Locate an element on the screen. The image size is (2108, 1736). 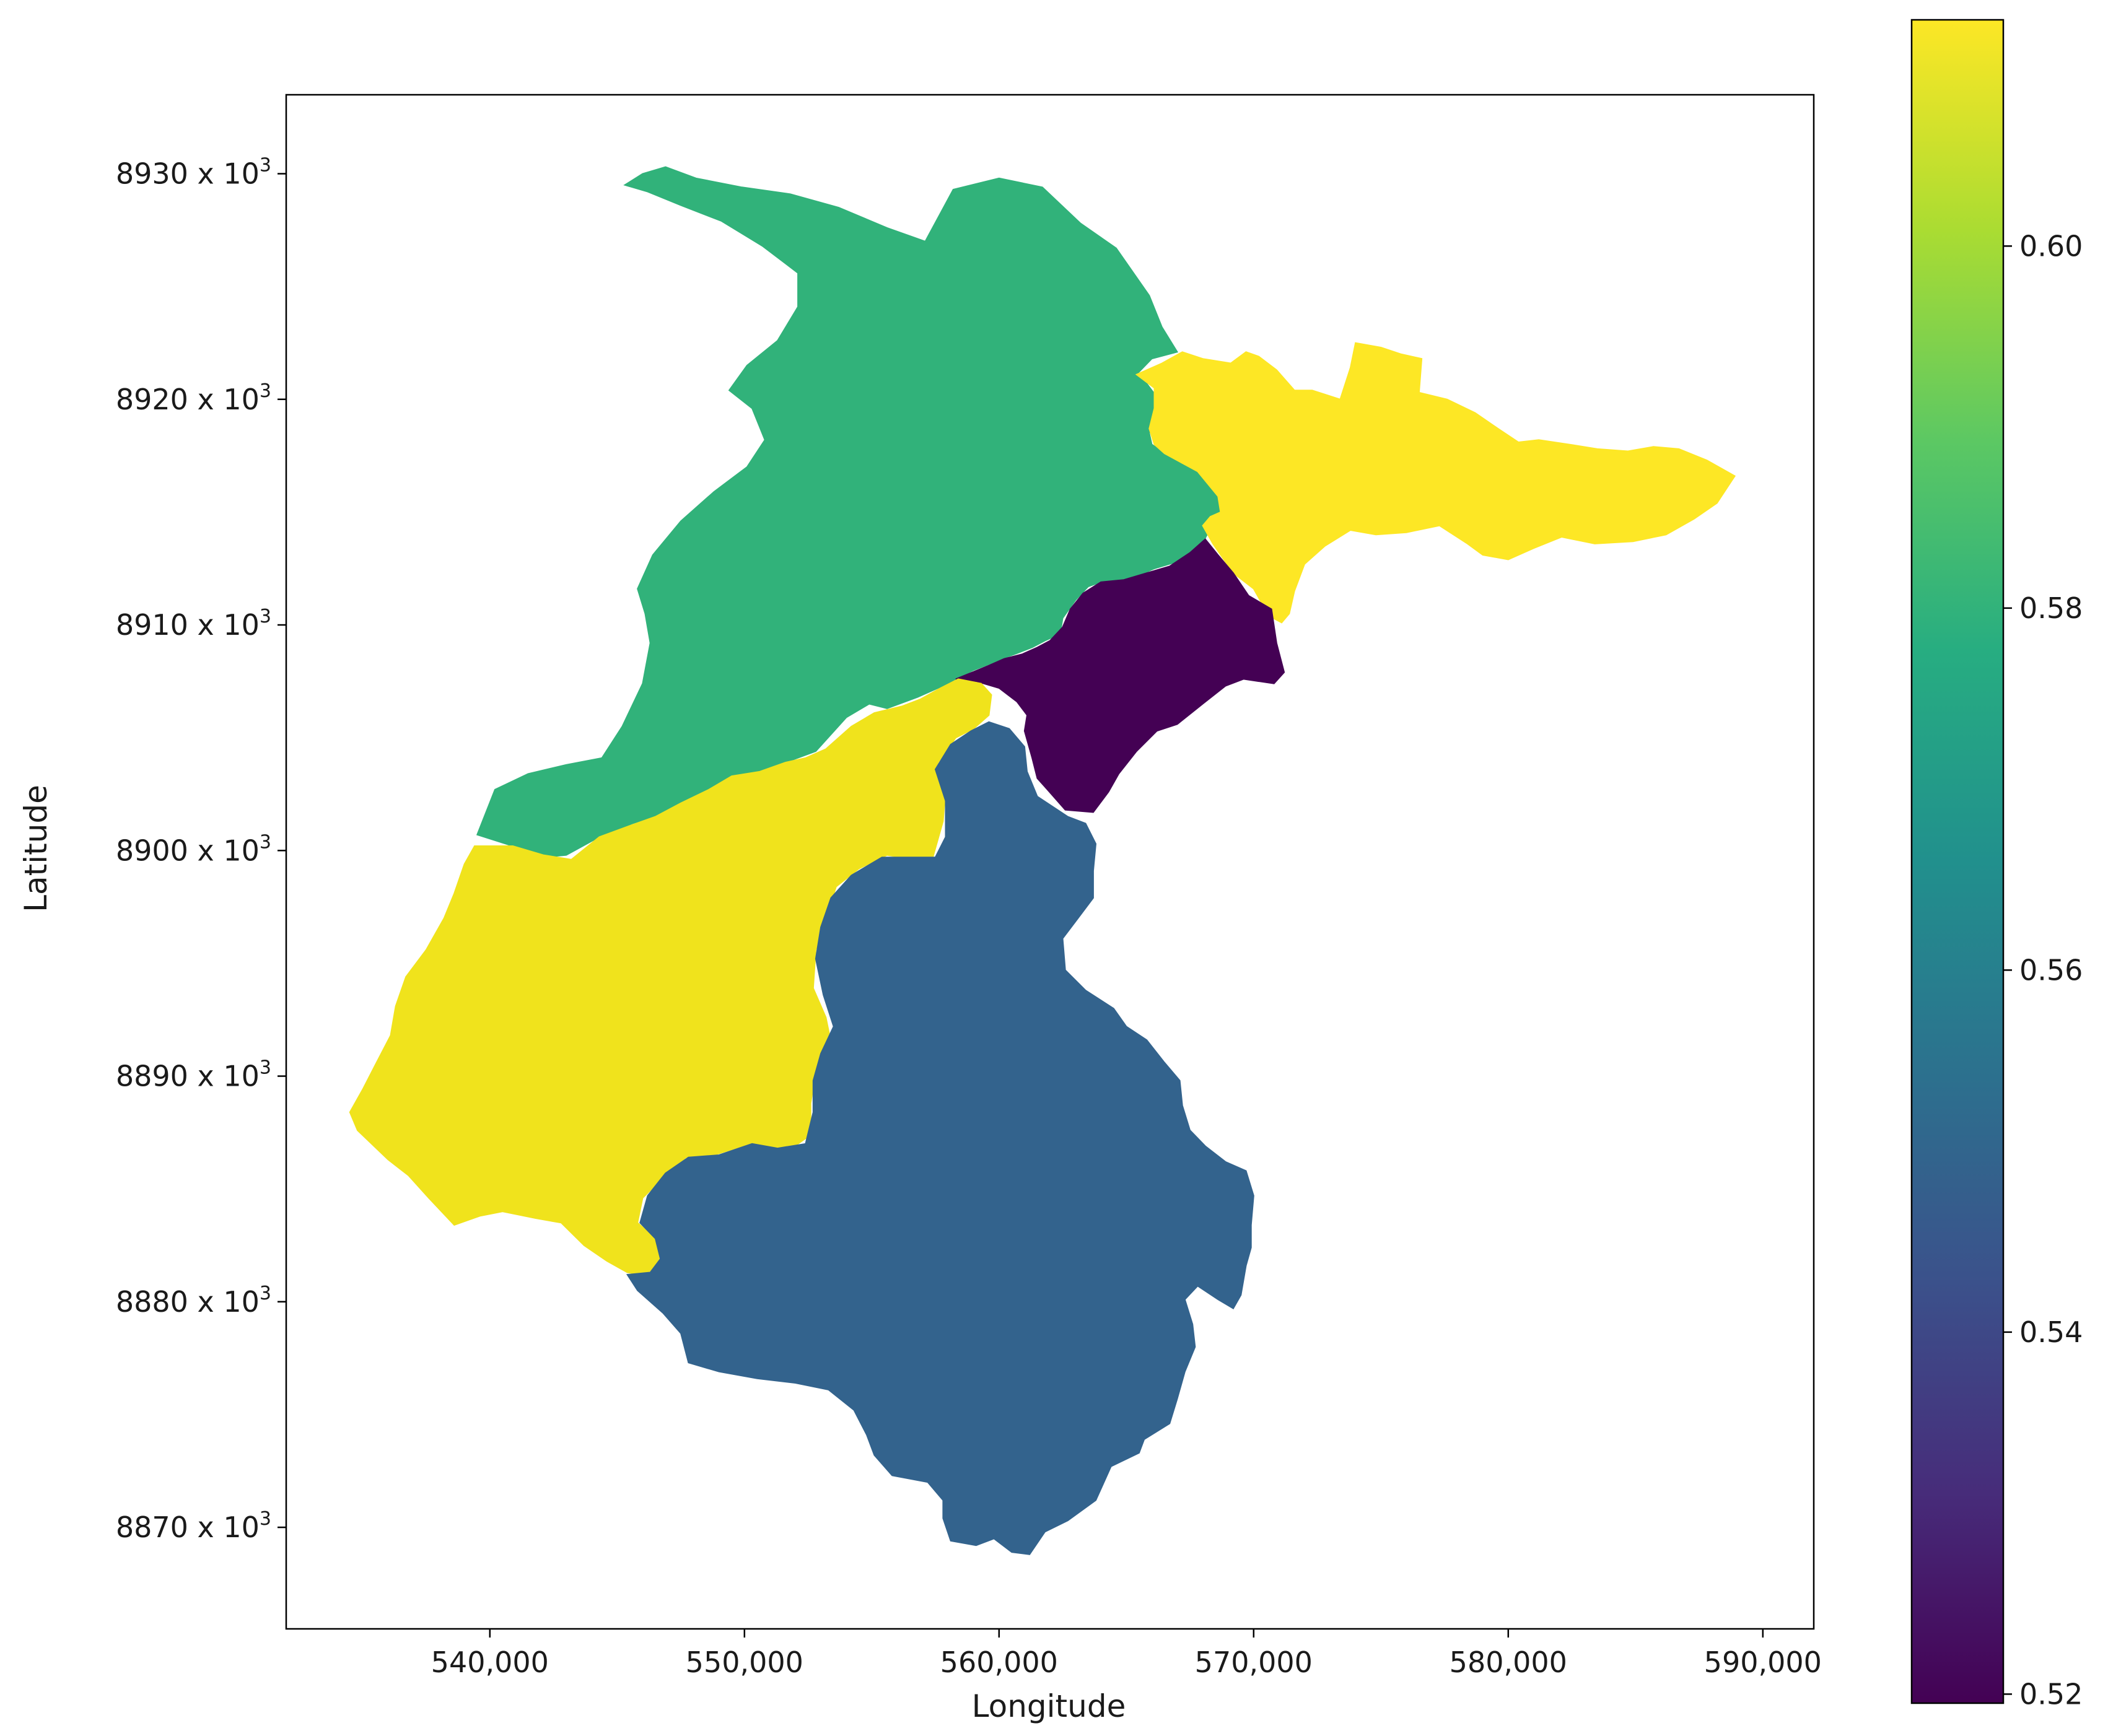
colorbar-tick-label: 0.60 is located at coordinates (2051, 246).